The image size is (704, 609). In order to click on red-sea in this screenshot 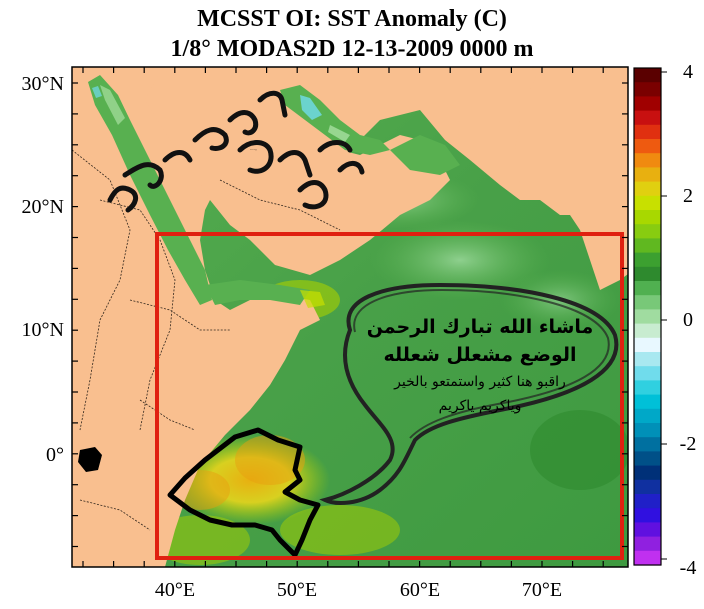, I will do `click(150, 190)`.